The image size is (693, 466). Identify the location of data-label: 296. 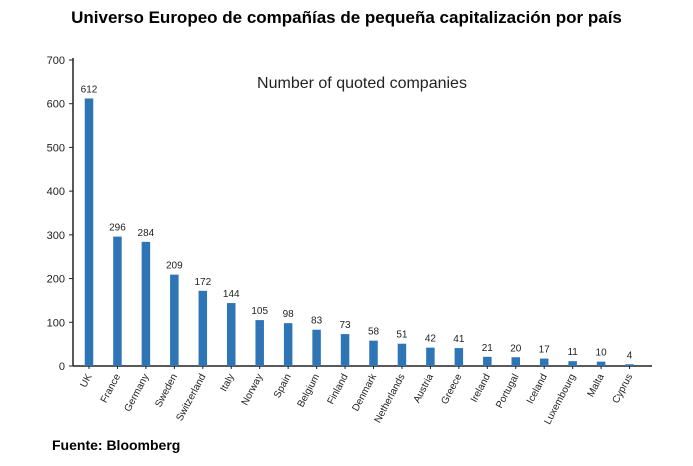
(117, 228).